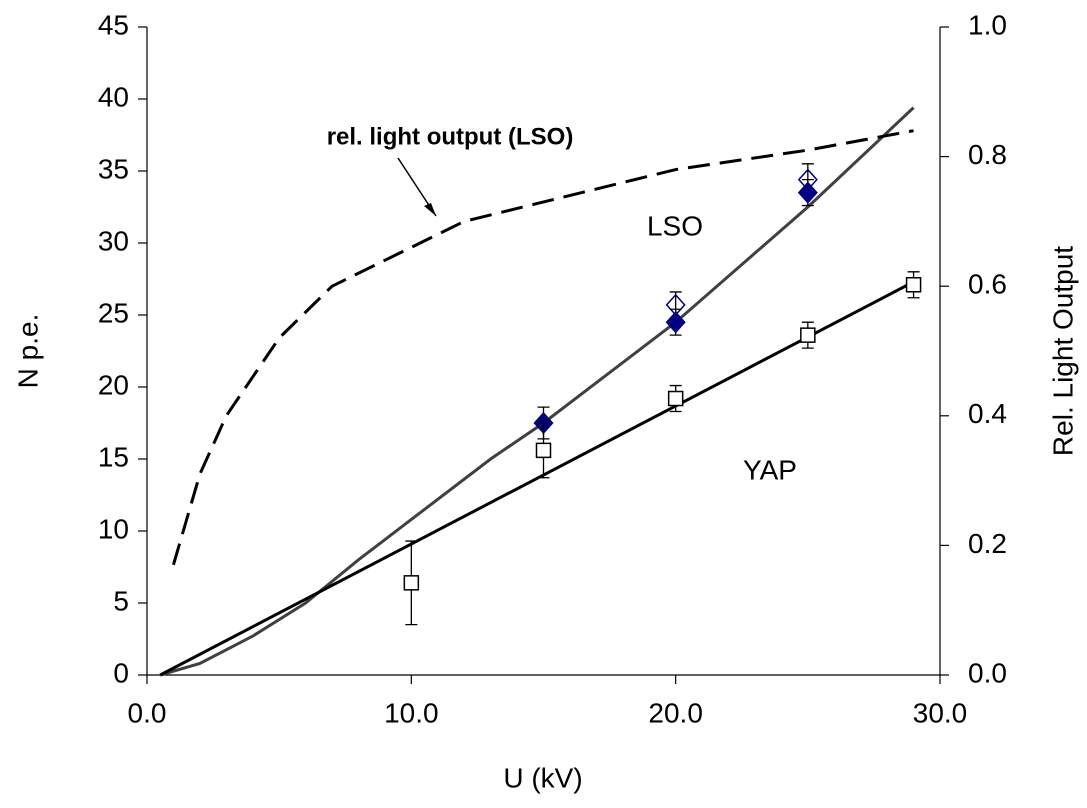  I want to click on arrow-head, so click(430, 209).